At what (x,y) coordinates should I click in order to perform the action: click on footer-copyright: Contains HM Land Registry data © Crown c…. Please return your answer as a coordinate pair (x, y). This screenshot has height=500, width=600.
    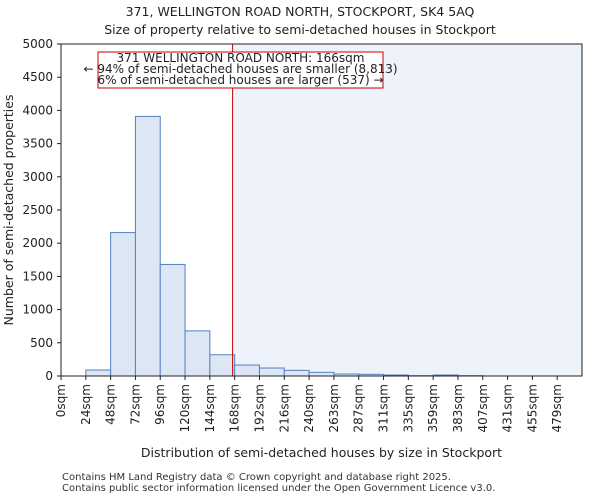
    Looking at the image, I should click on (256, 477).